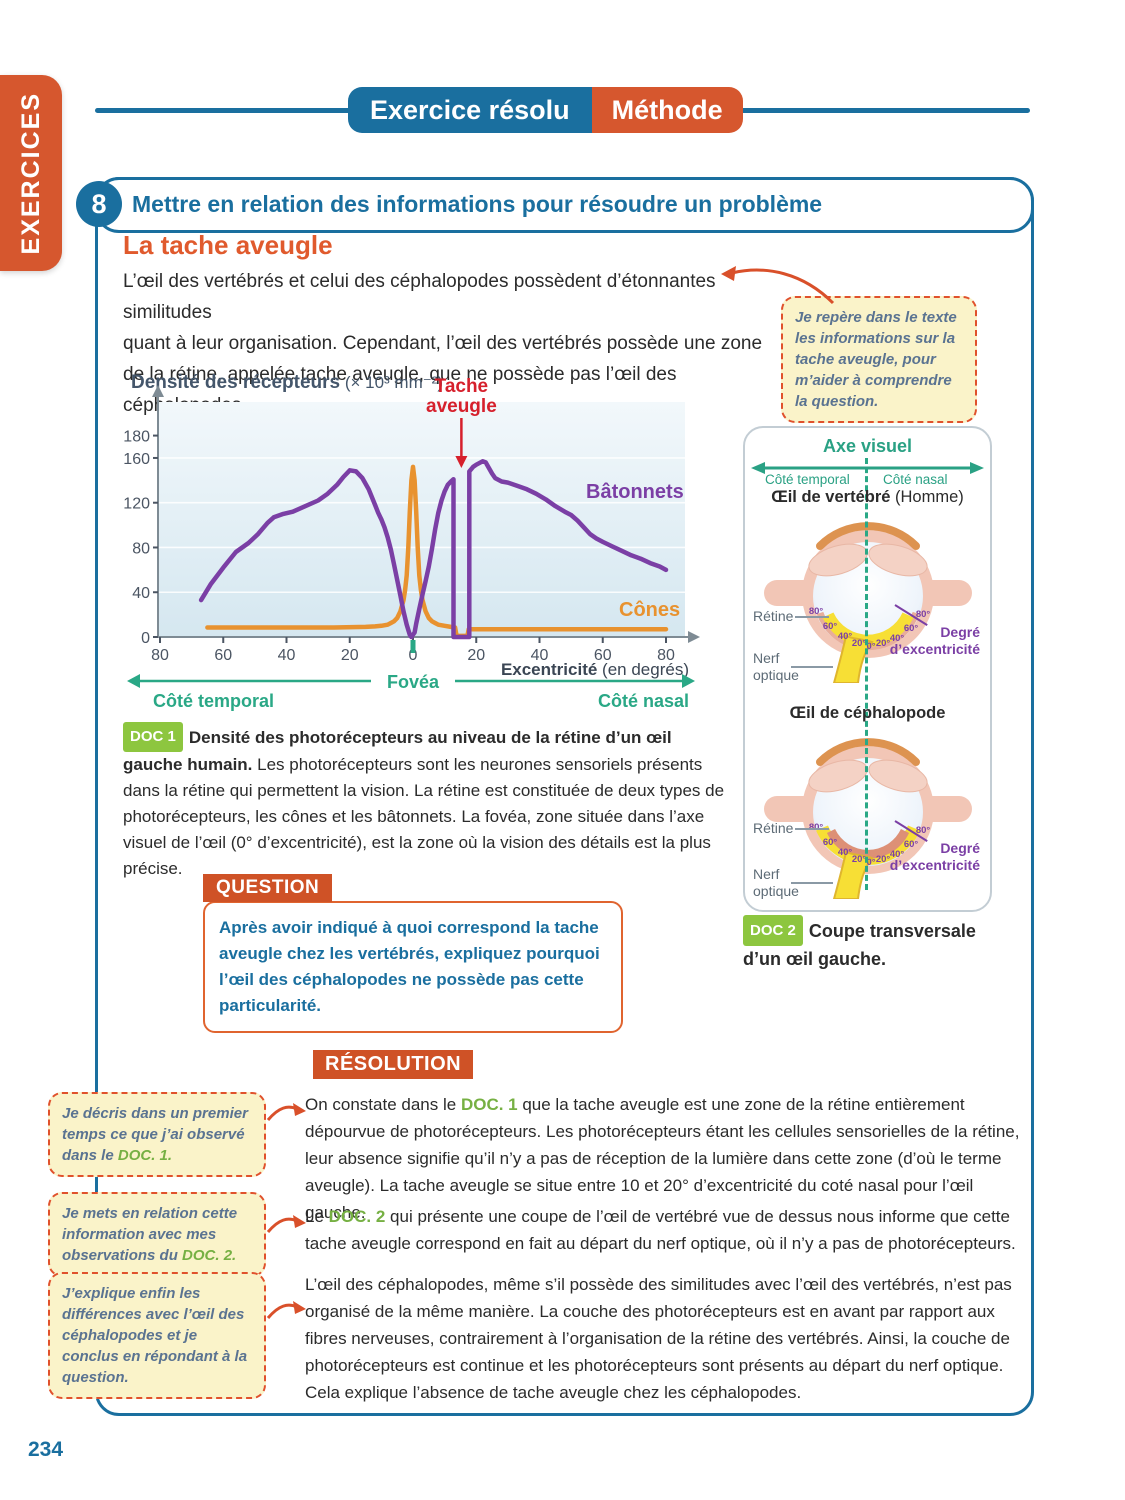 The image size is (1125, 1500). I want to click on panel-nasal-label: Côté nasal, so click(915, 479).